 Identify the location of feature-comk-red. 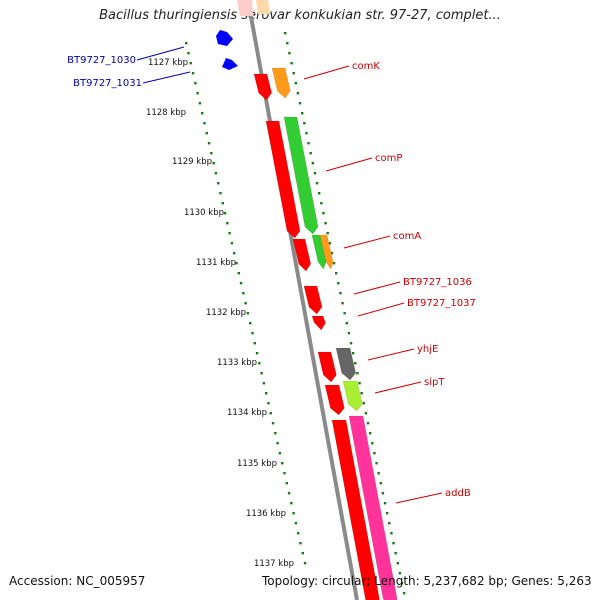
(263, 87).